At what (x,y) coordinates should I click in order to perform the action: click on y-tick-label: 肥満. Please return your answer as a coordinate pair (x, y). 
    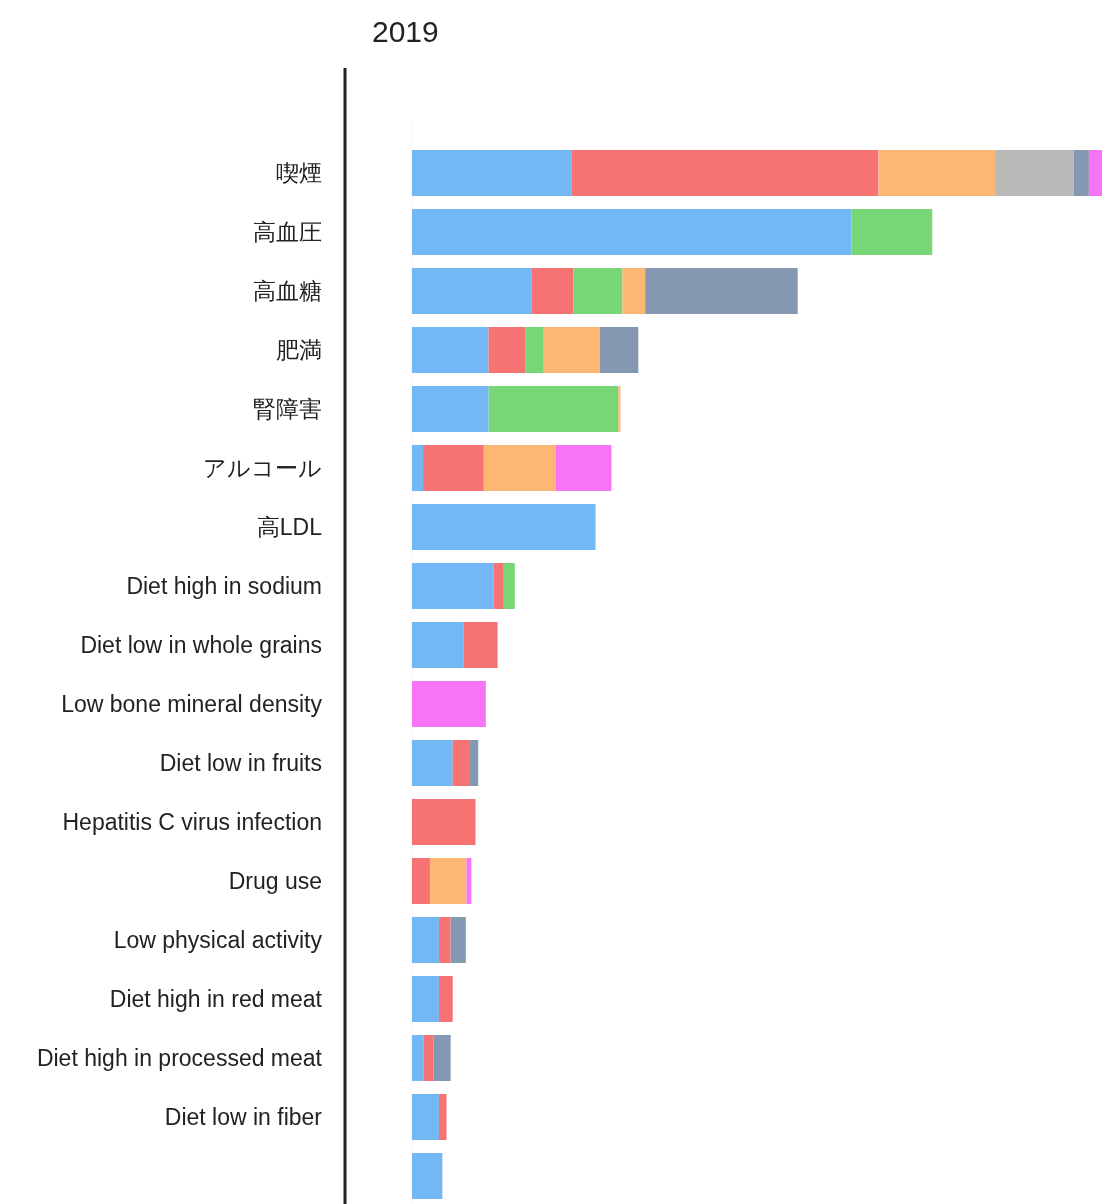
    Looking at the image, I should click on (299, 350).